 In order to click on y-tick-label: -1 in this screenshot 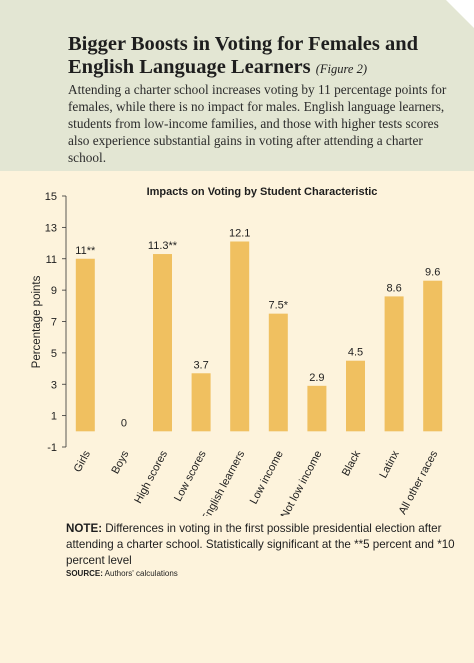, I will do `click(52, 448)`.